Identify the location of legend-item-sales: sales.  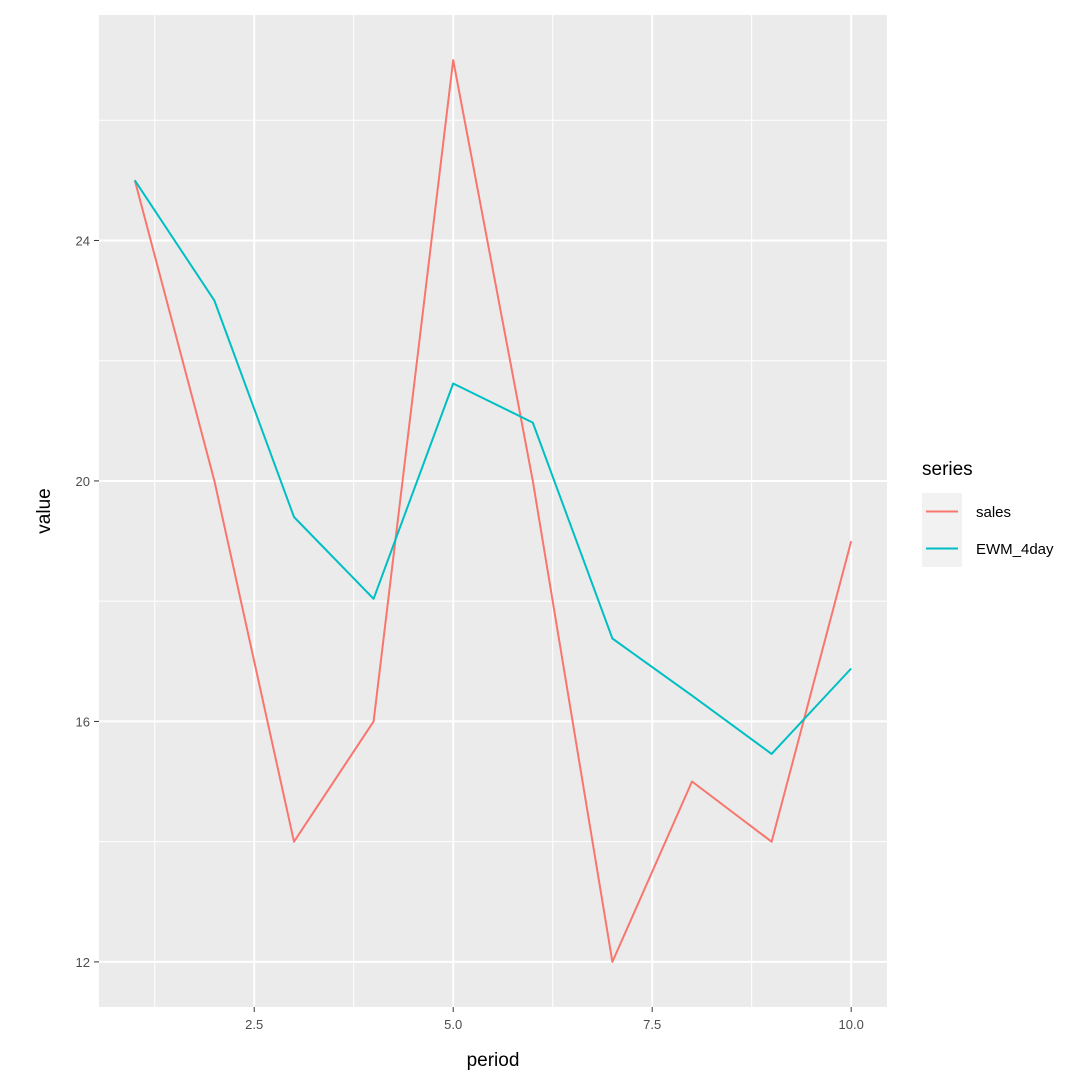
(966, 511).